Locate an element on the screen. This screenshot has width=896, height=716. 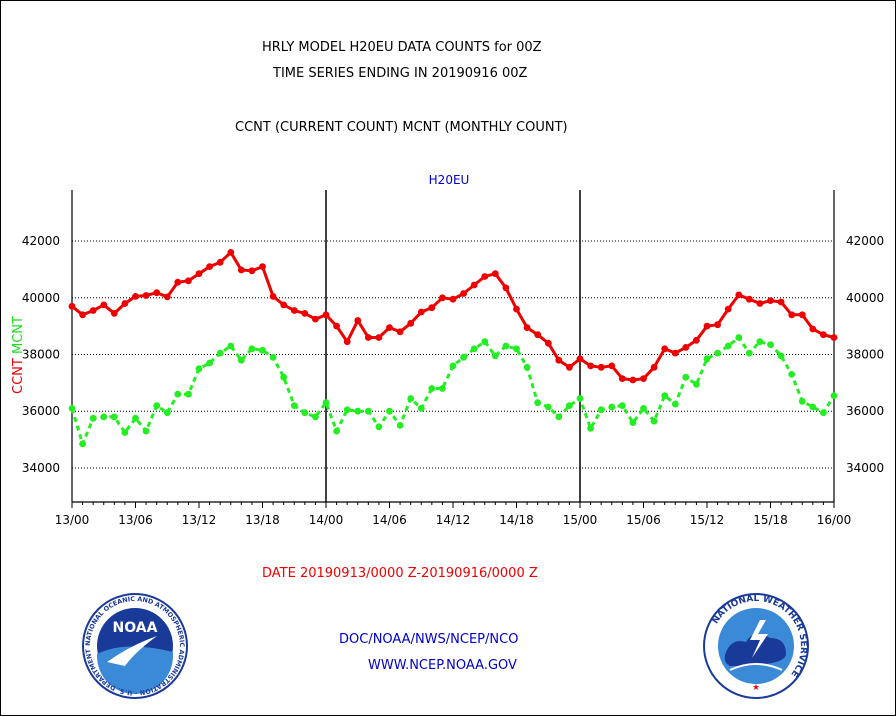
x-tick-label: 15/00 is located at coordinates (580, 520).